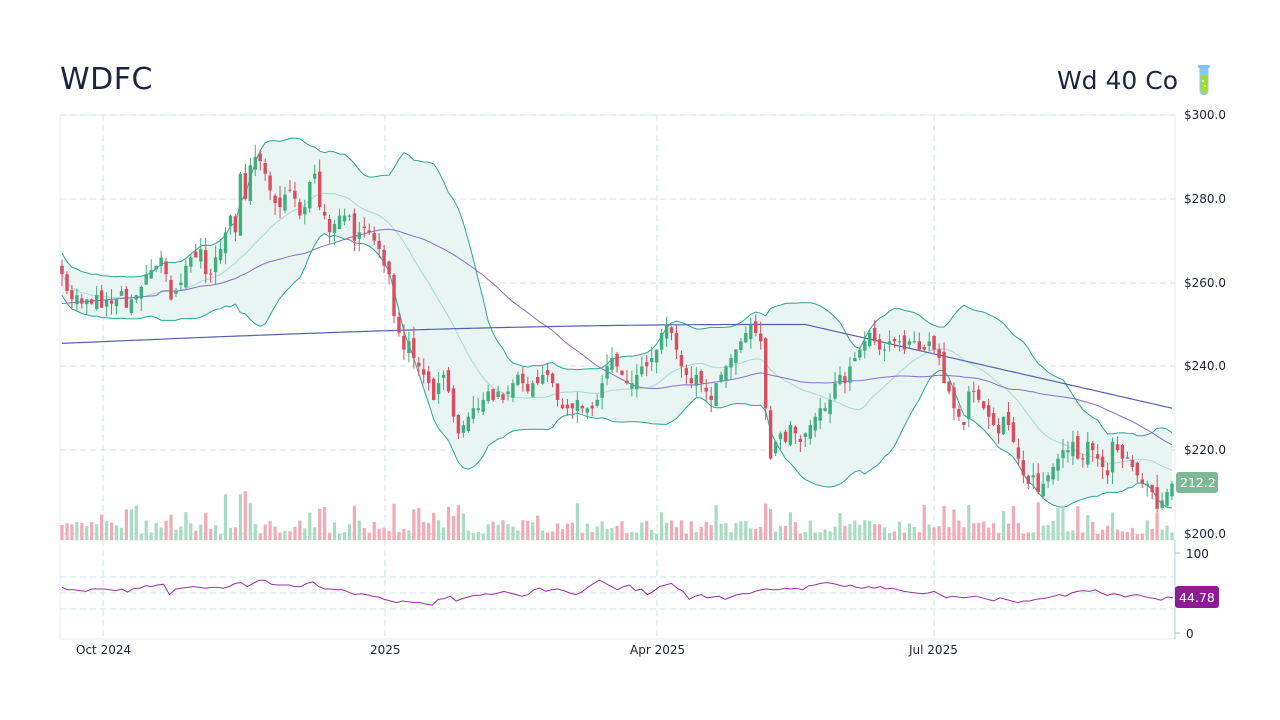  I want to click on current-price-badge, so click(1197, 482).